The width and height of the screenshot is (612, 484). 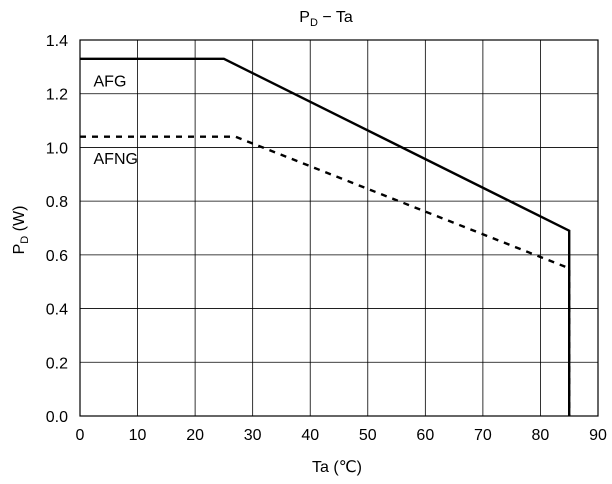 I want to click on chart-title-subscript: D, so click(x=314, y=23).